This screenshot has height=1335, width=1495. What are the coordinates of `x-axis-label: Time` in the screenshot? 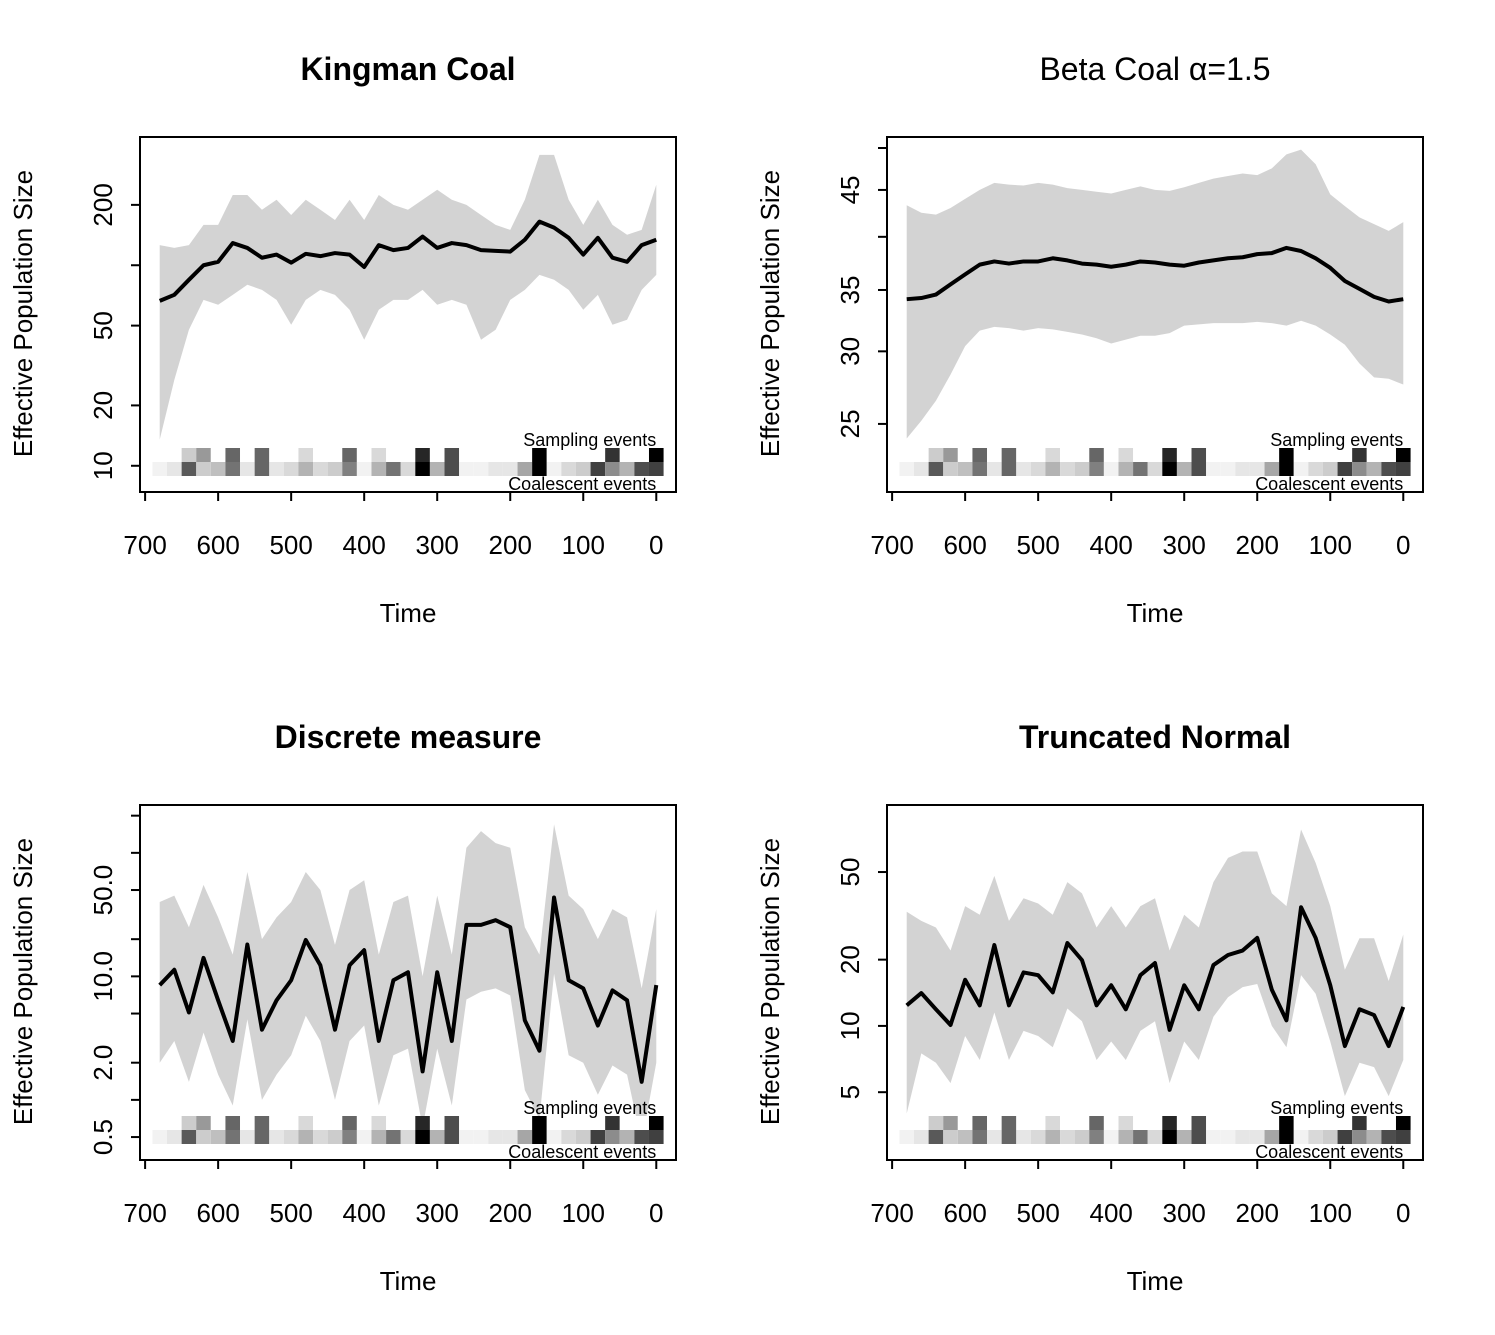 It's located at (1155, 613).